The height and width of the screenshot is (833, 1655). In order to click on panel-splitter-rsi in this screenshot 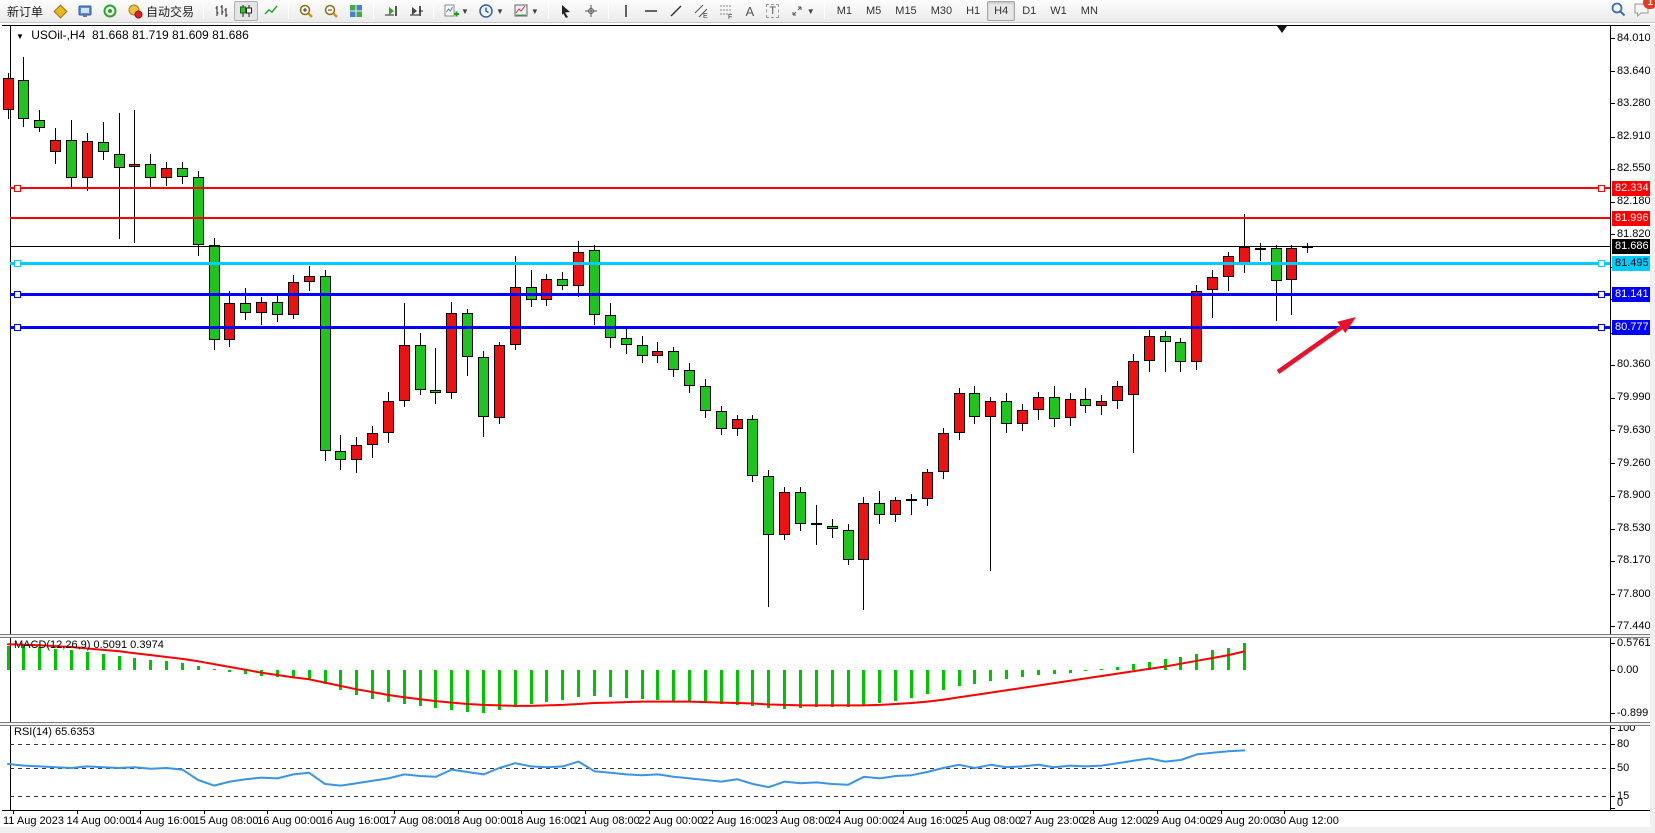, I will do `click(827, 724)`.